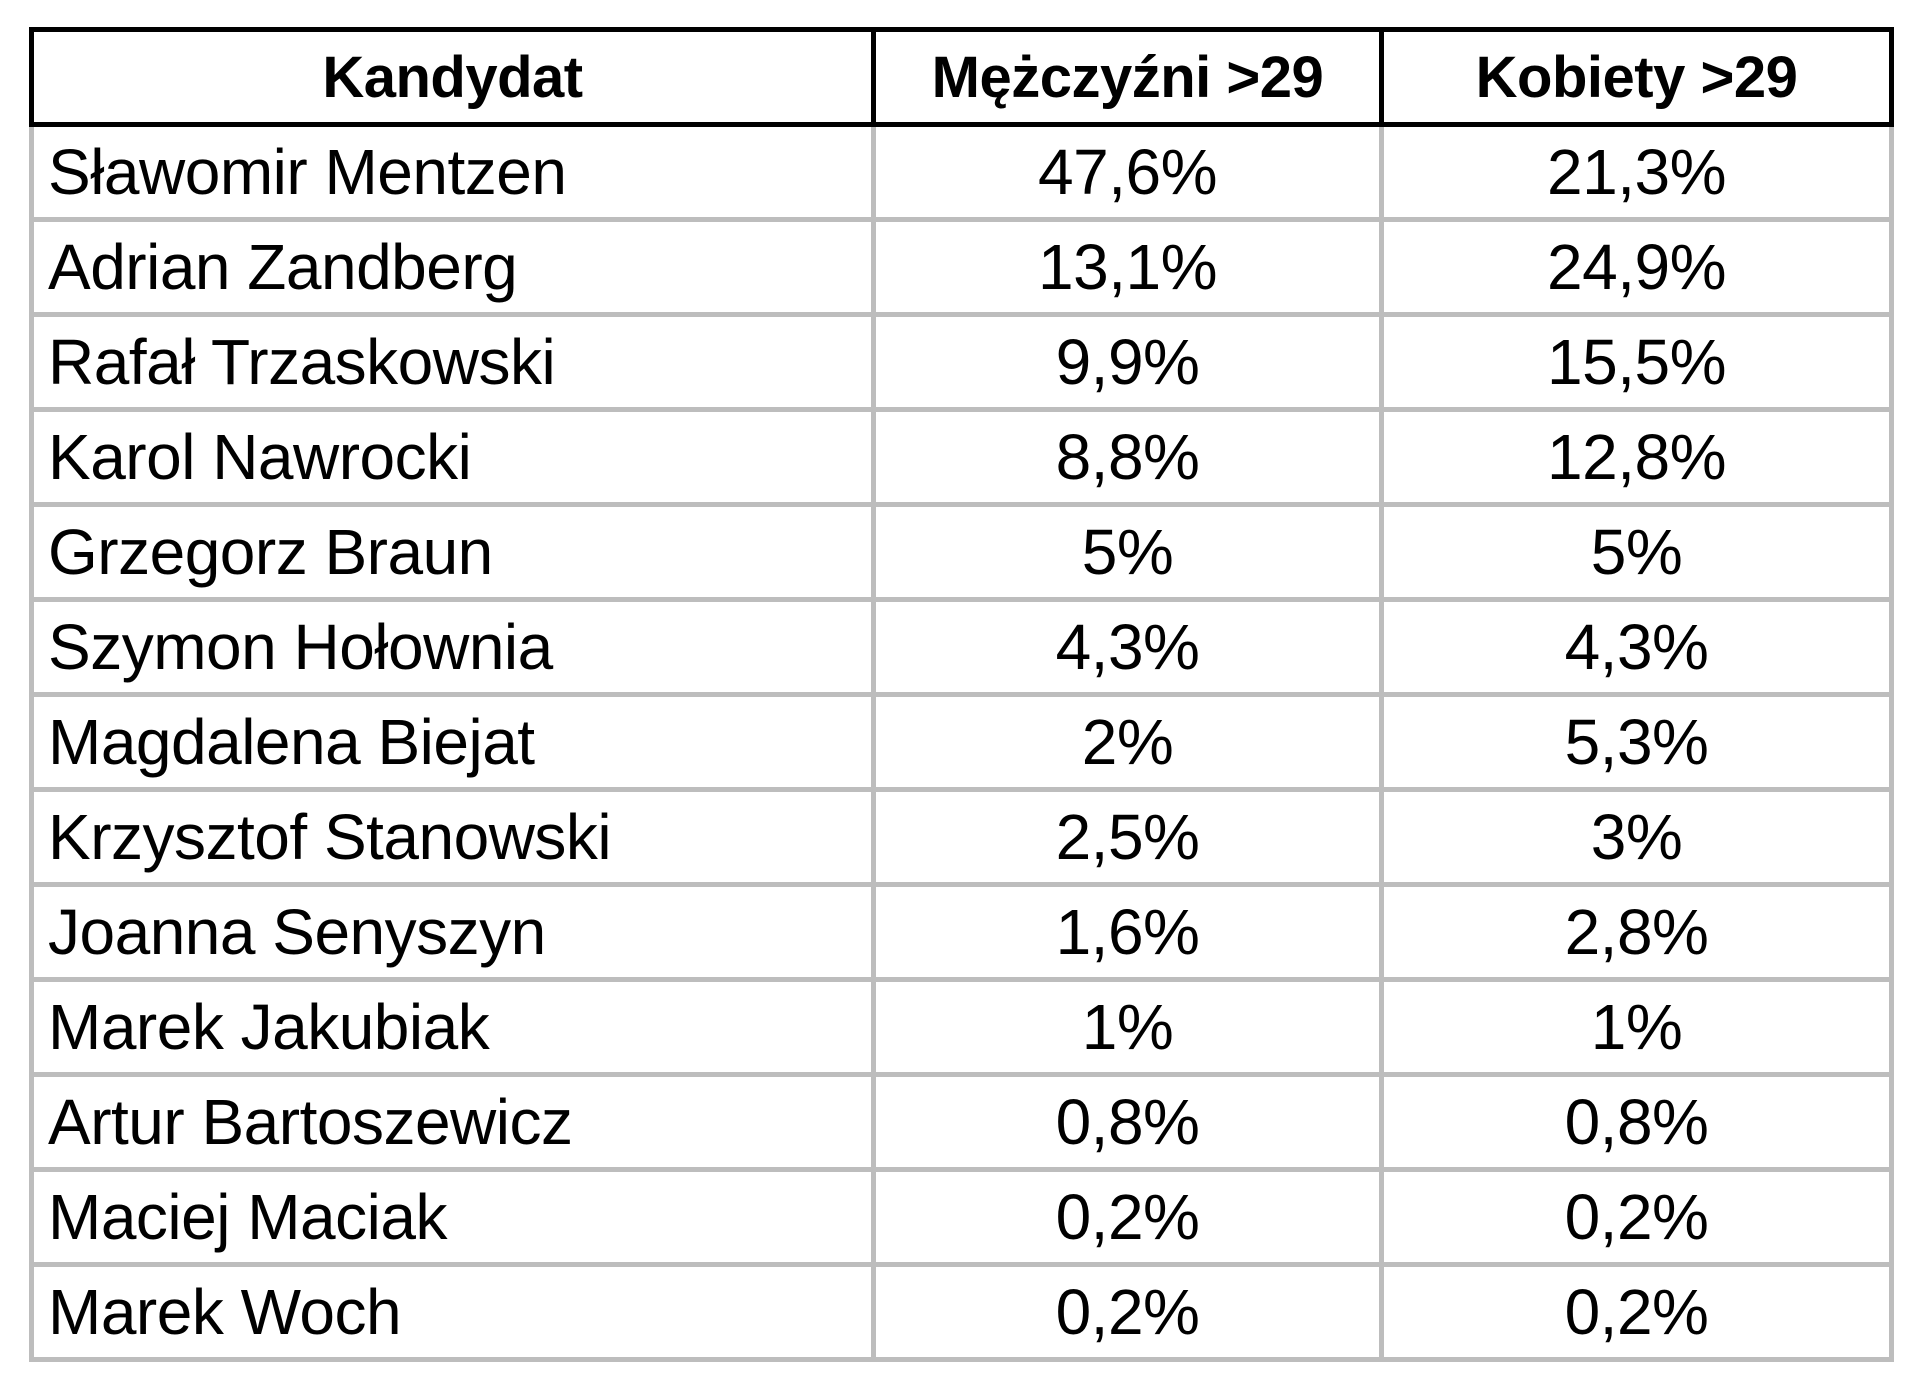  Describe the element at coordinates (1636, 647) in the screenshot. I see `women-share-cell: 4,3%` at that location.